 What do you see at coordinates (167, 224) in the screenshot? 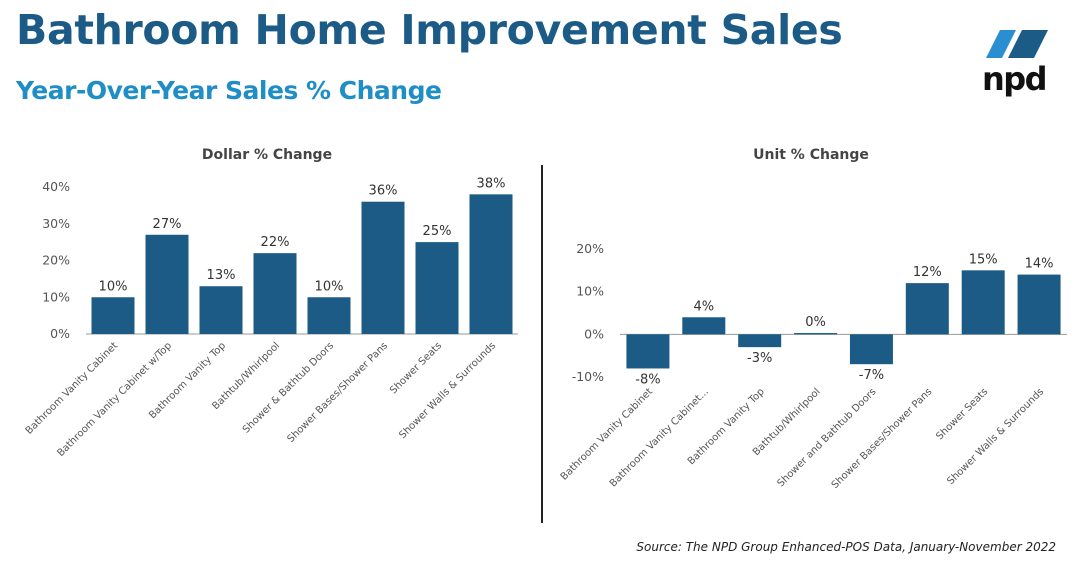
I see `data-label: 27%` at bounding box center [167, 224].